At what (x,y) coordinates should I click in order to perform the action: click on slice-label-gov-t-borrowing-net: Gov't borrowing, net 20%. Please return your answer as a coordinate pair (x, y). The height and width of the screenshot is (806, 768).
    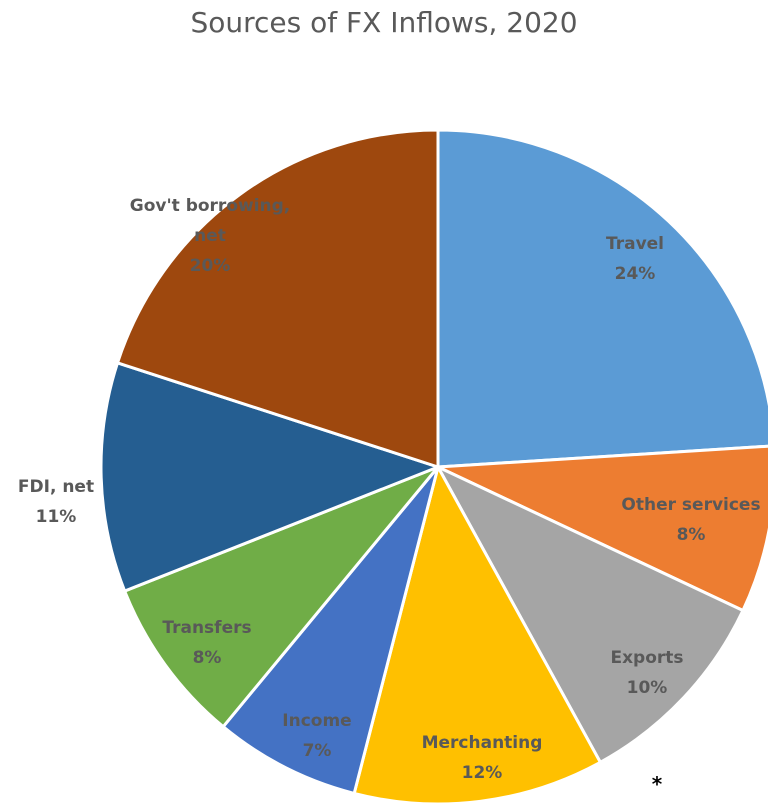
    Looking at the image, I should click on (210, 236).